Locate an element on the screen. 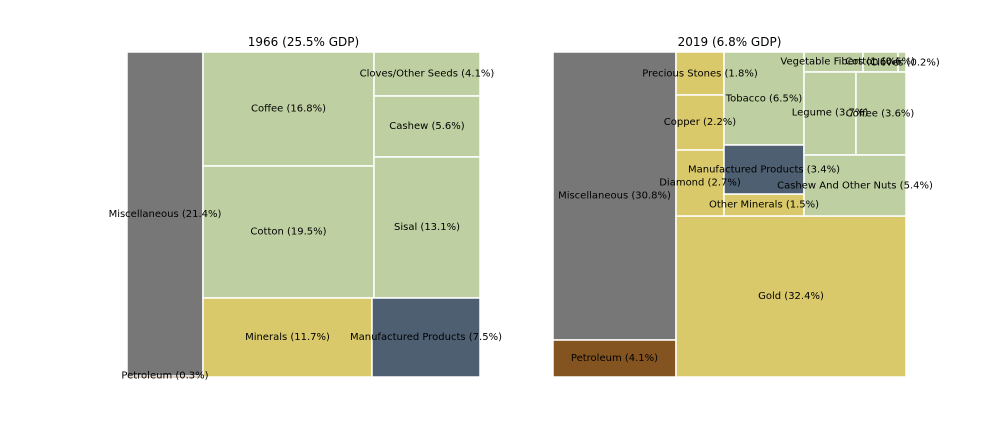  treemap-cell-diamond is located at coordinates (700, 183).